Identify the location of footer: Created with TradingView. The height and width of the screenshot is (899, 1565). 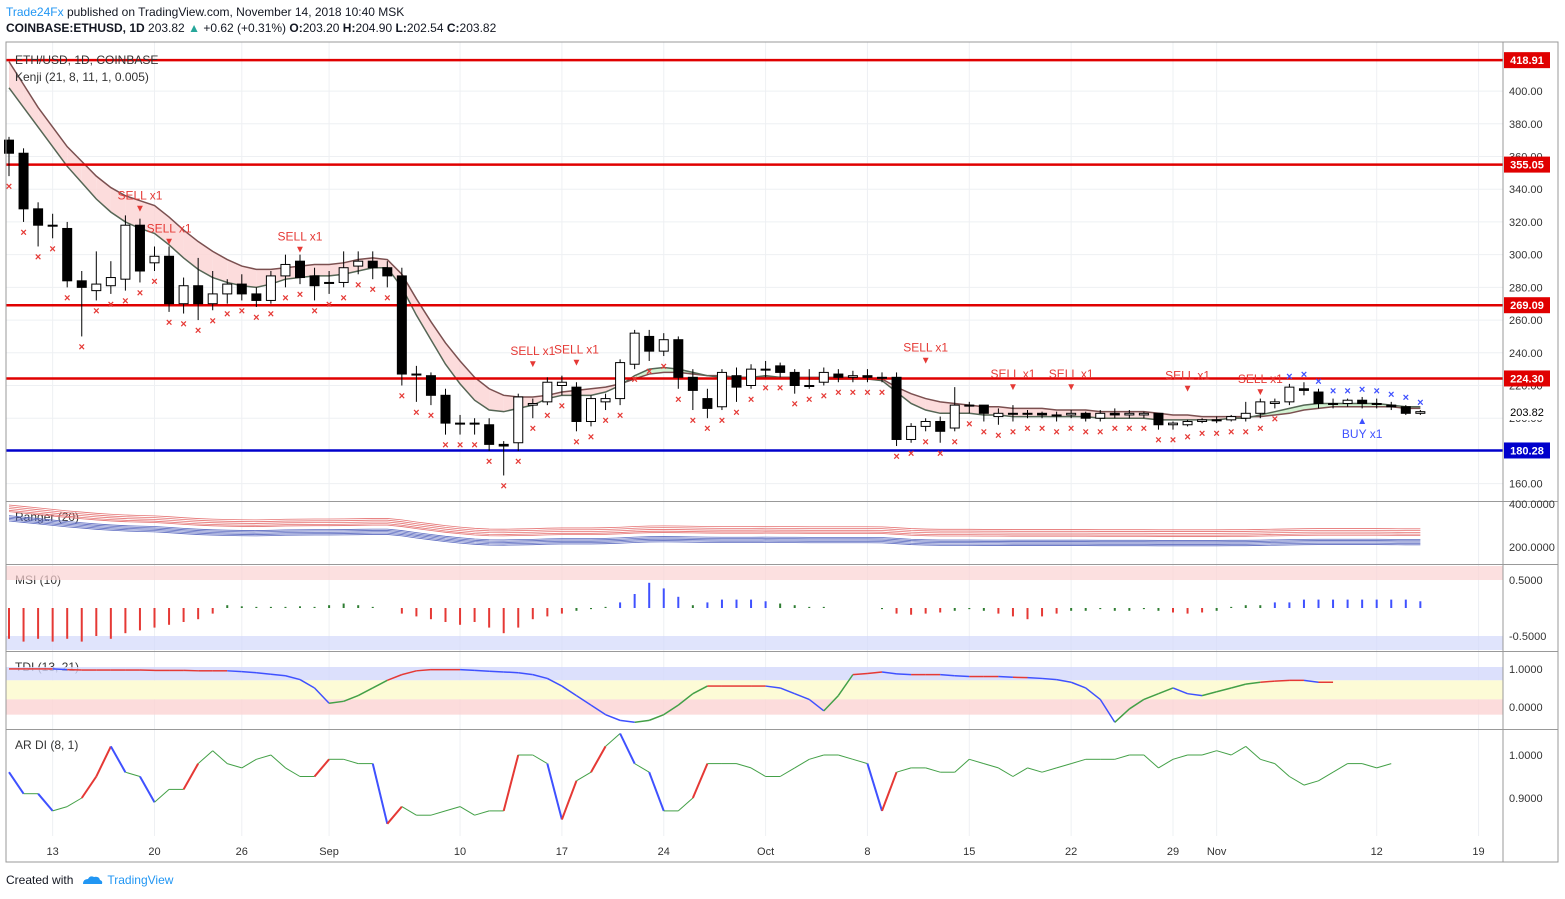
(89, 880).